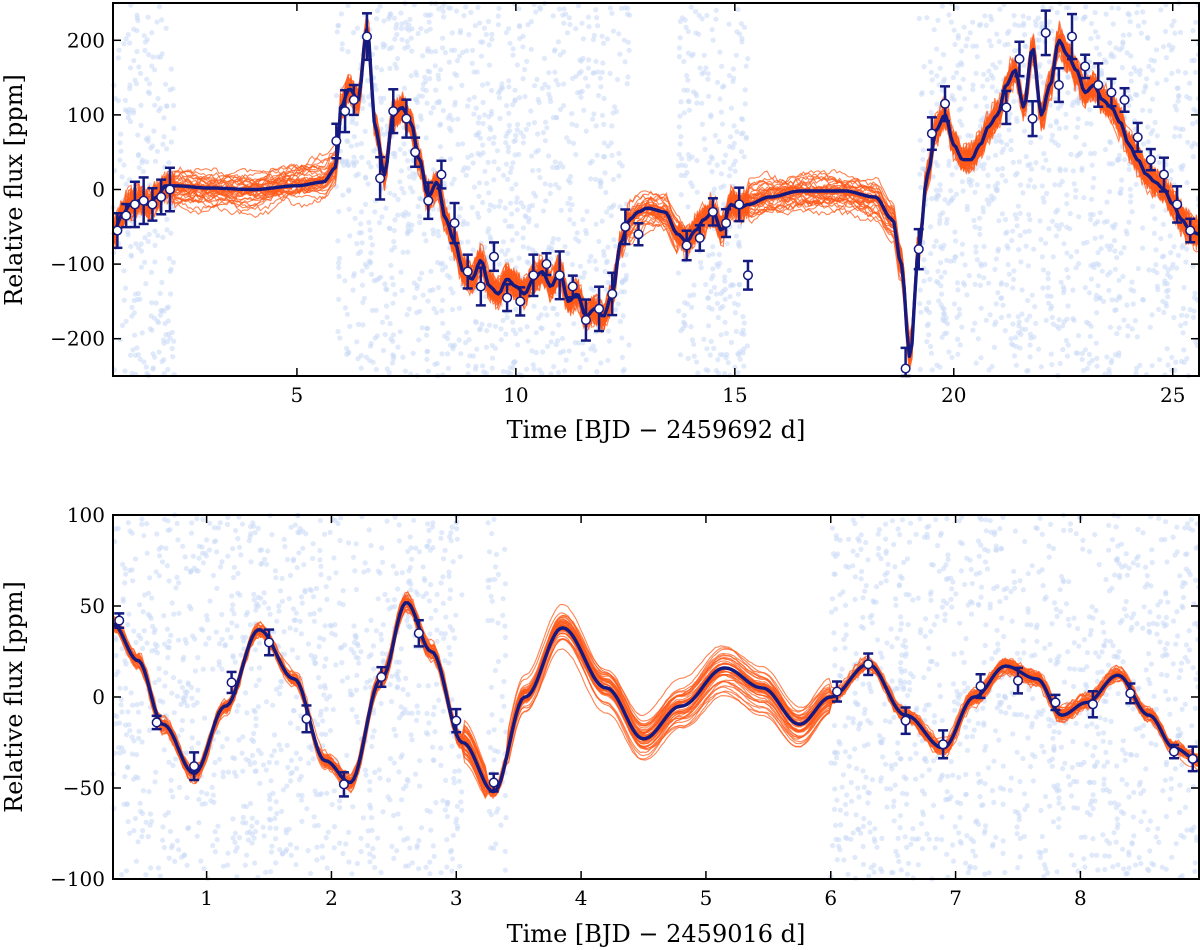 The height and width of the screenshot is (950, 1200). Describe the element at coordinates (1058, 85) in the screenshot. I see `binned-marker` at that location.